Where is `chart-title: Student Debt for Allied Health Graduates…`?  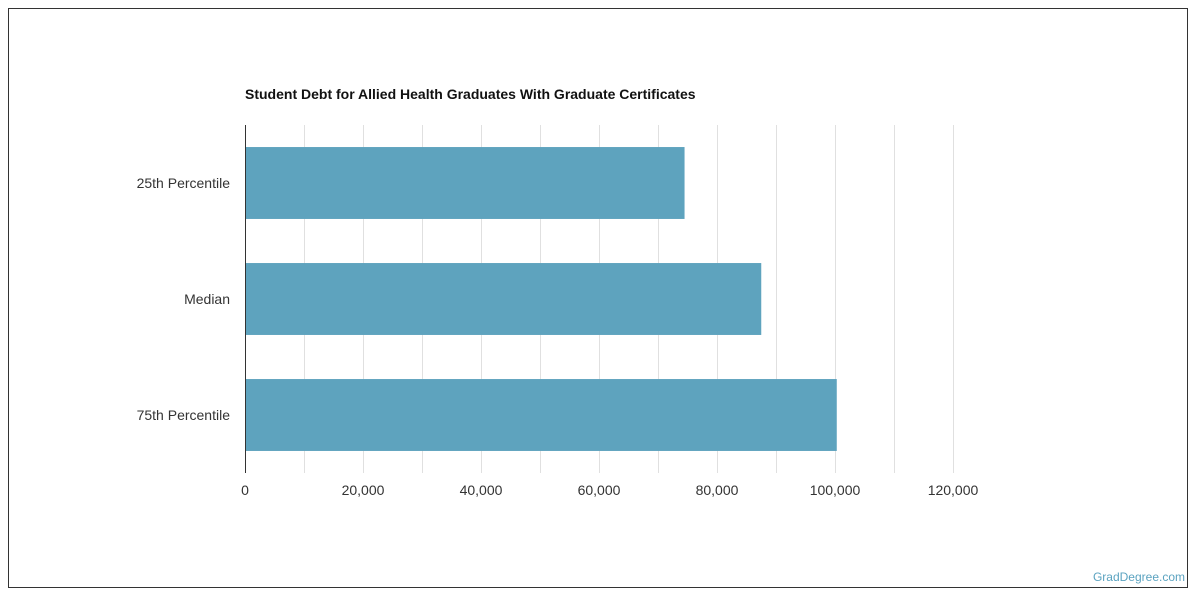
chart-title: Student Debt for Allied Health Graduates… is located at coordinates (470, 94).